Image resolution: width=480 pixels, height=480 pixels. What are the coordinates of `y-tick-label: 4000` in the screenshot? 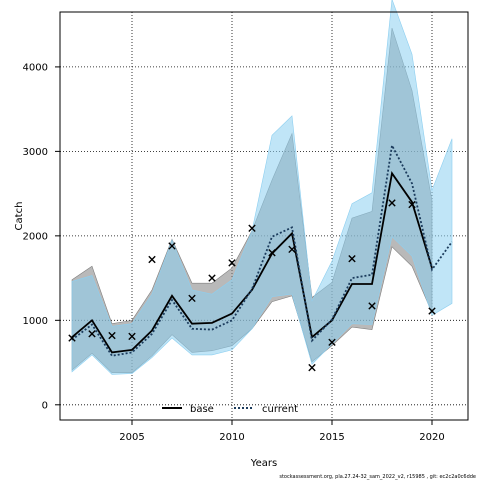 It's located at (35, 67).